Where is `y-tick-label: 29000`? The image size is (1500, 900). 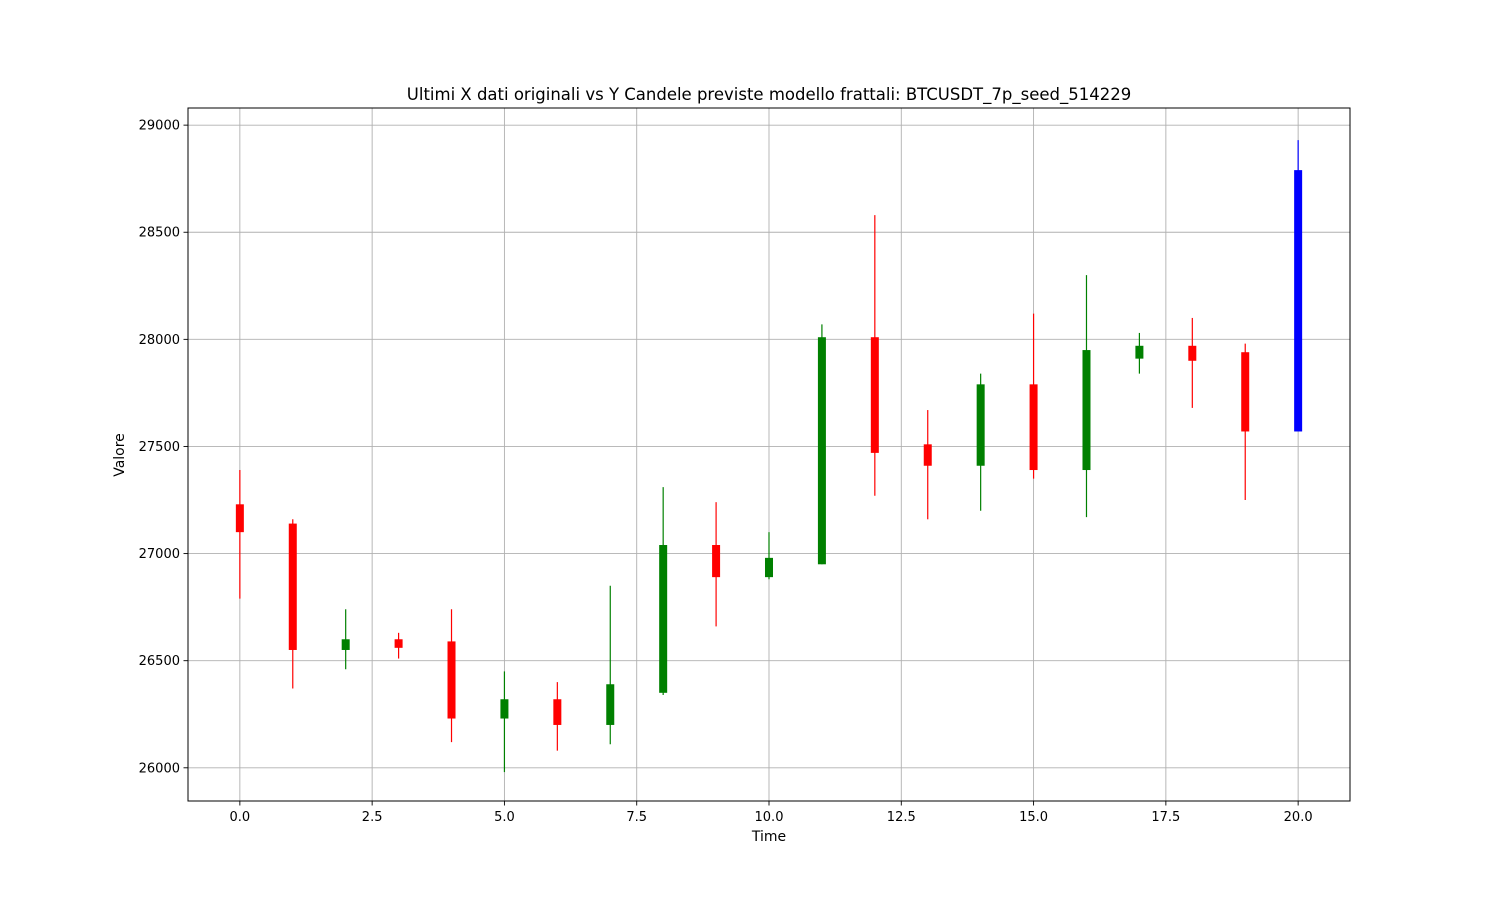
y-tick-label: 29000 is located at coordinates (159, 126).